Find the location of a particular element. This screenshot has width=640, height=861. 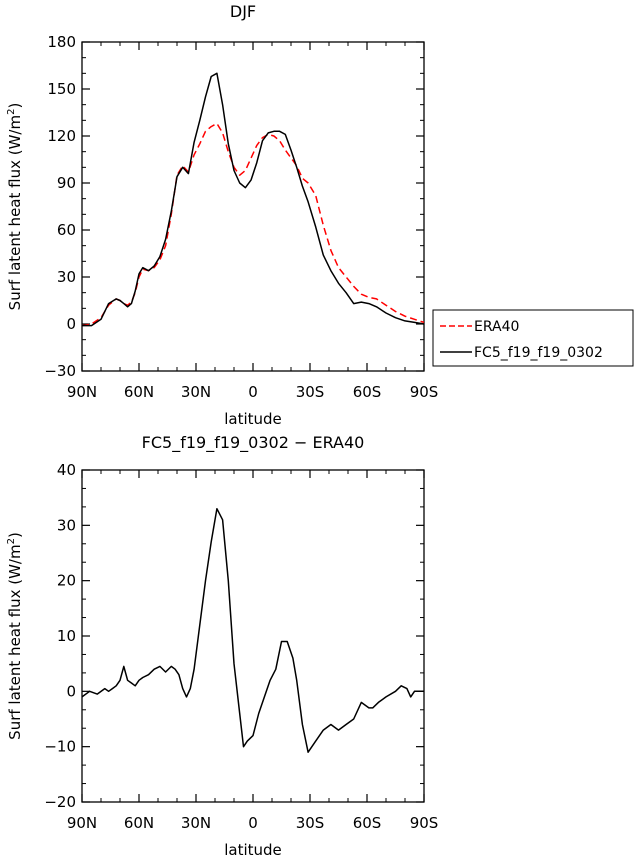

panel-2-x-tick-label: 60N is located at coordinates (139, 823).